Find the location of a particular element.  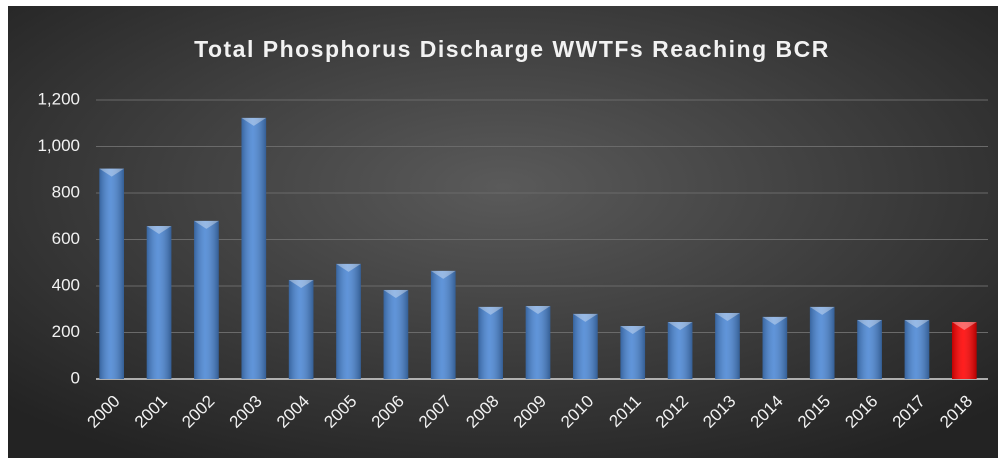

y-tick-label: 1,000 is located at coordinates (58, 145).